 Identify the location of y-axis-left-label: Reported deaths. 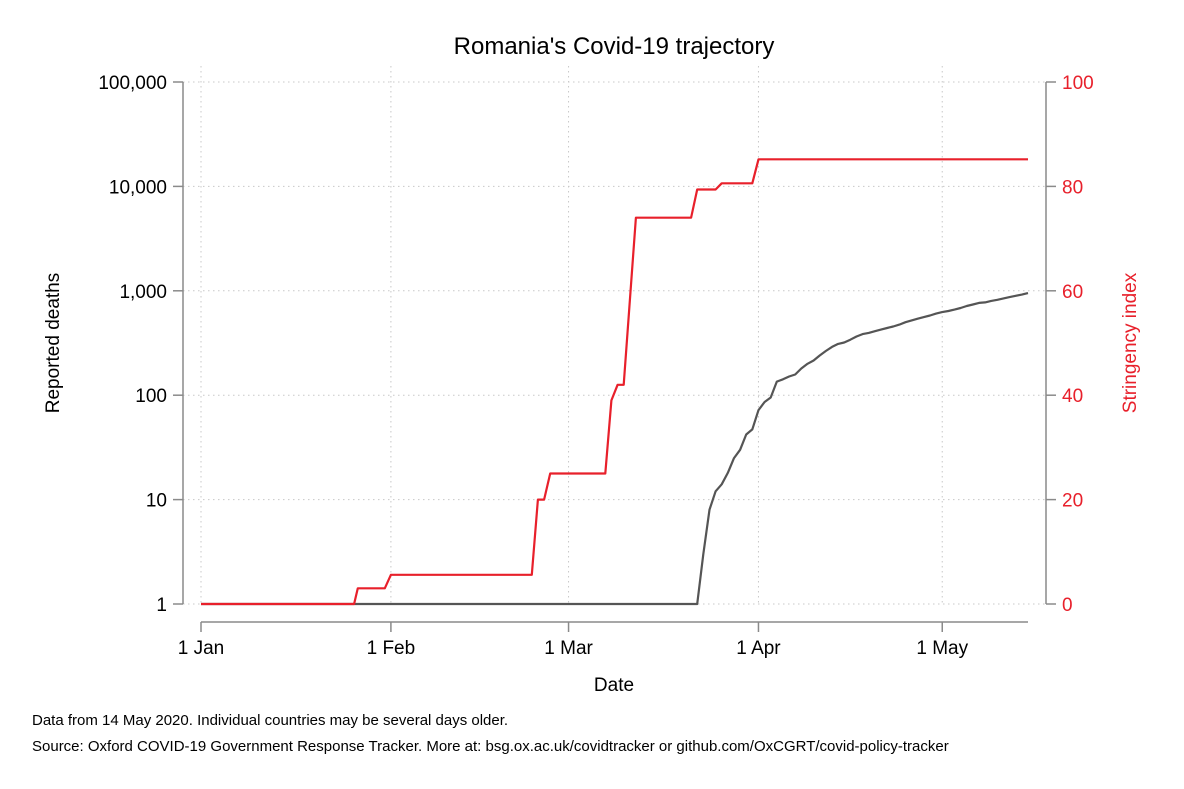
(53, 343).